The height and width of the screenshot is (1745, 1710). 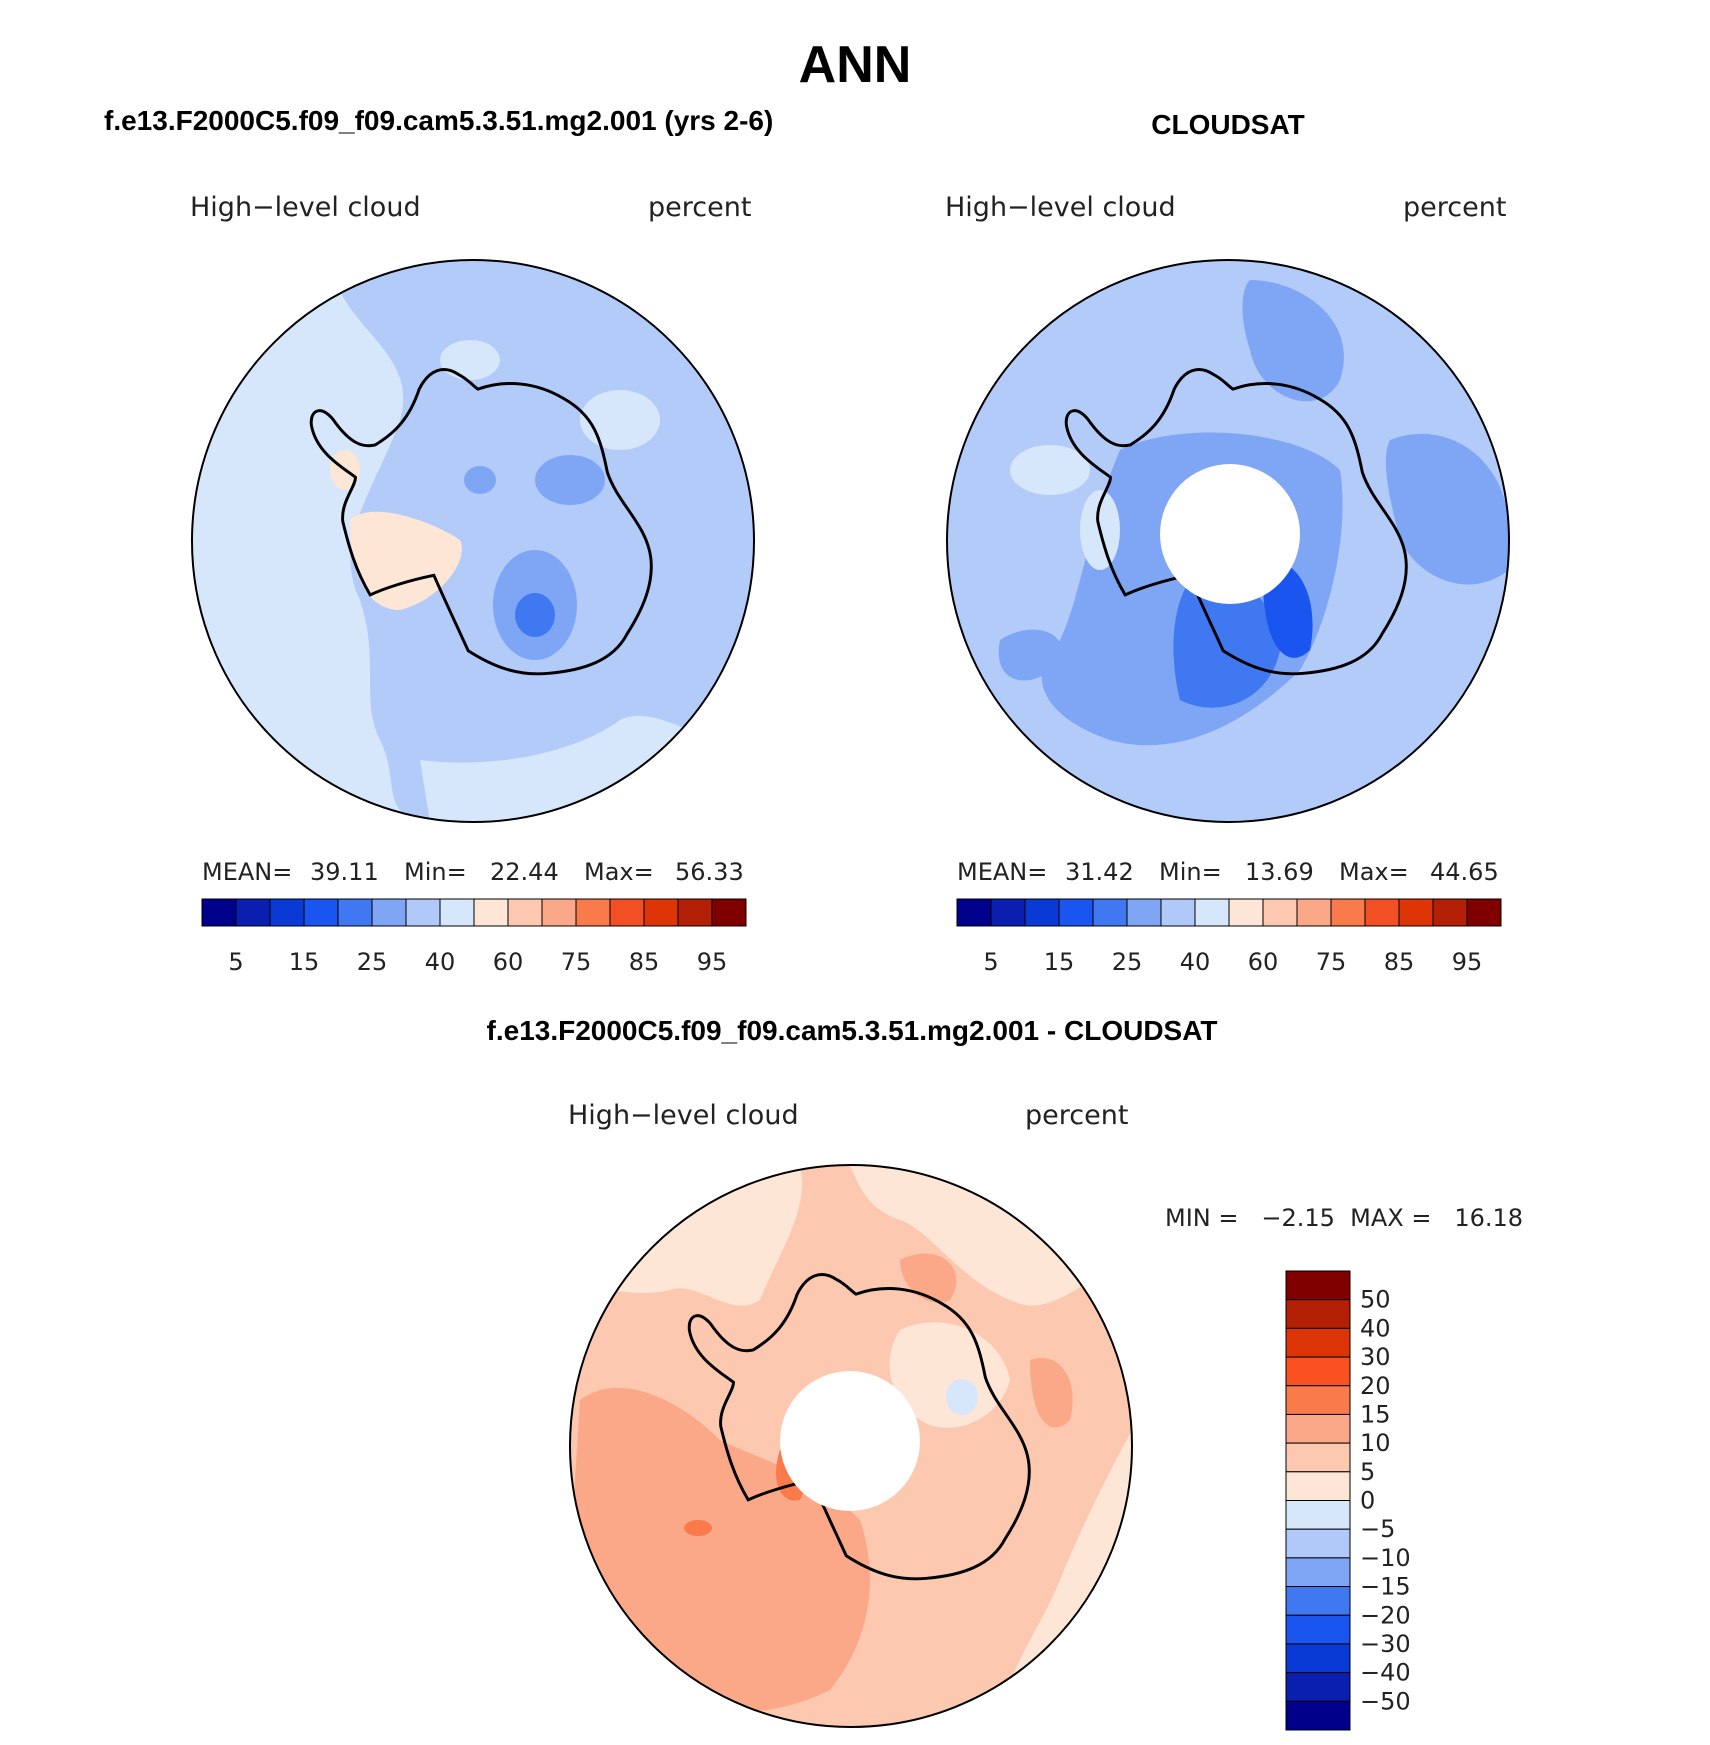 What do you see at coordinates (1375, 1300) in the screenshot?
I see `colorbar-tick-label: 50` at bounding box center [1375, 1300].